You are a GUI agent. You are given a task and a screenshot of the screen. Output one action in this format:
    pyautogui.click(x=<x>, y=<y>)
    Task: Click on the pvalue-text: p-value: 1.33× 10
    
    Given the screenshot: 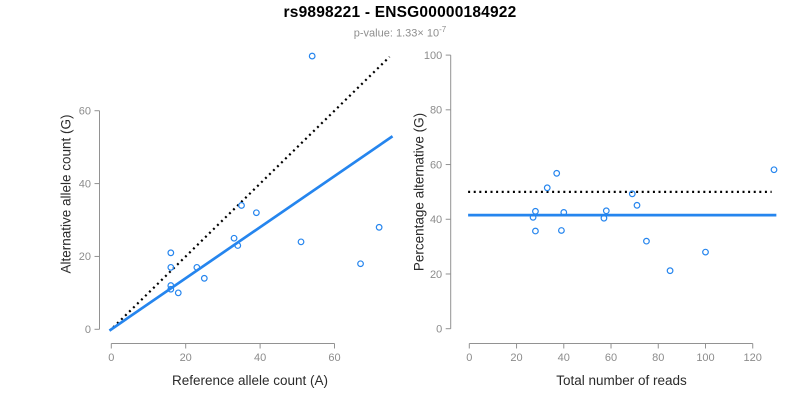 What is the action you would take?
    pyautogui.click(x=396, y=33)
    